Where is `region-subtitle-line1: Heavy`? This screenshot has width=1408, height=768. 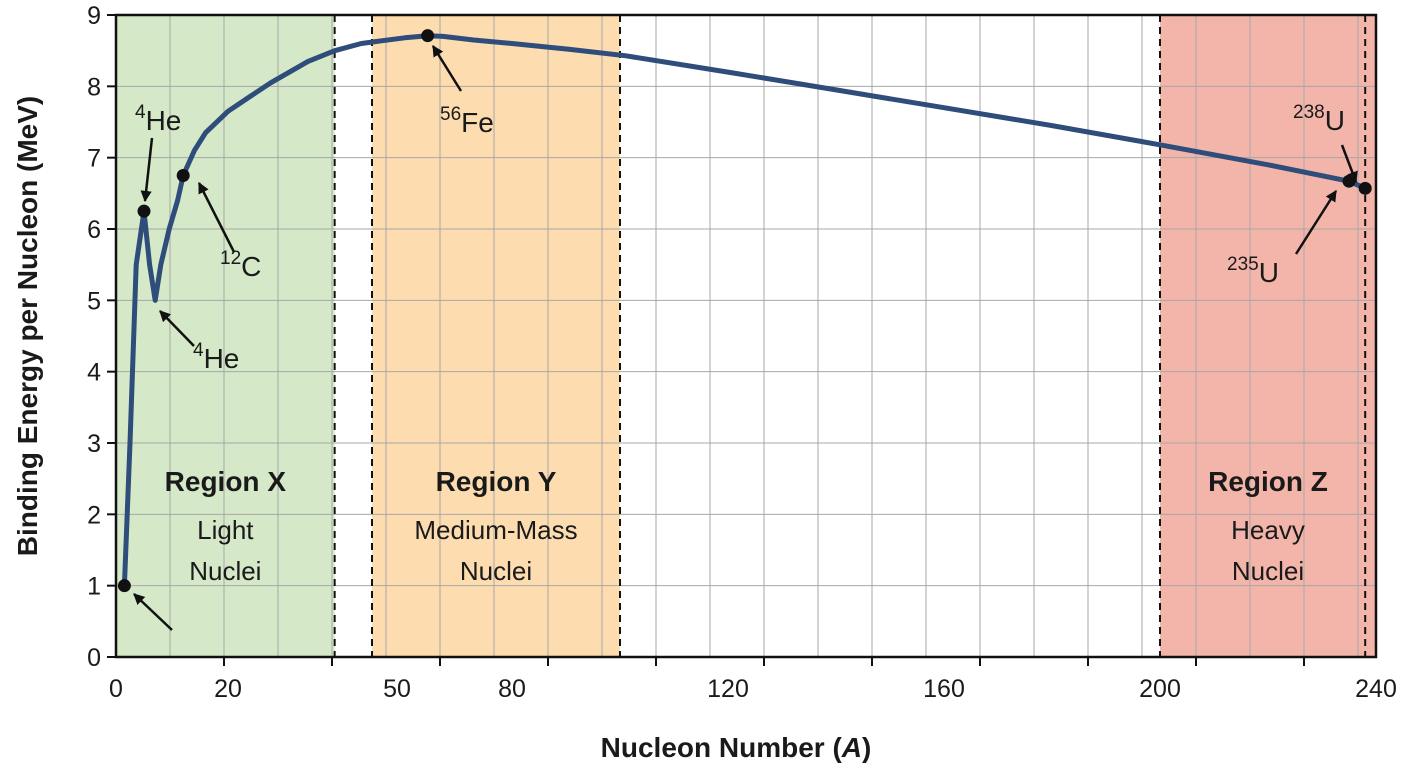 region-subtitle-line1: Heavy is located at coordinates (1268, 530).